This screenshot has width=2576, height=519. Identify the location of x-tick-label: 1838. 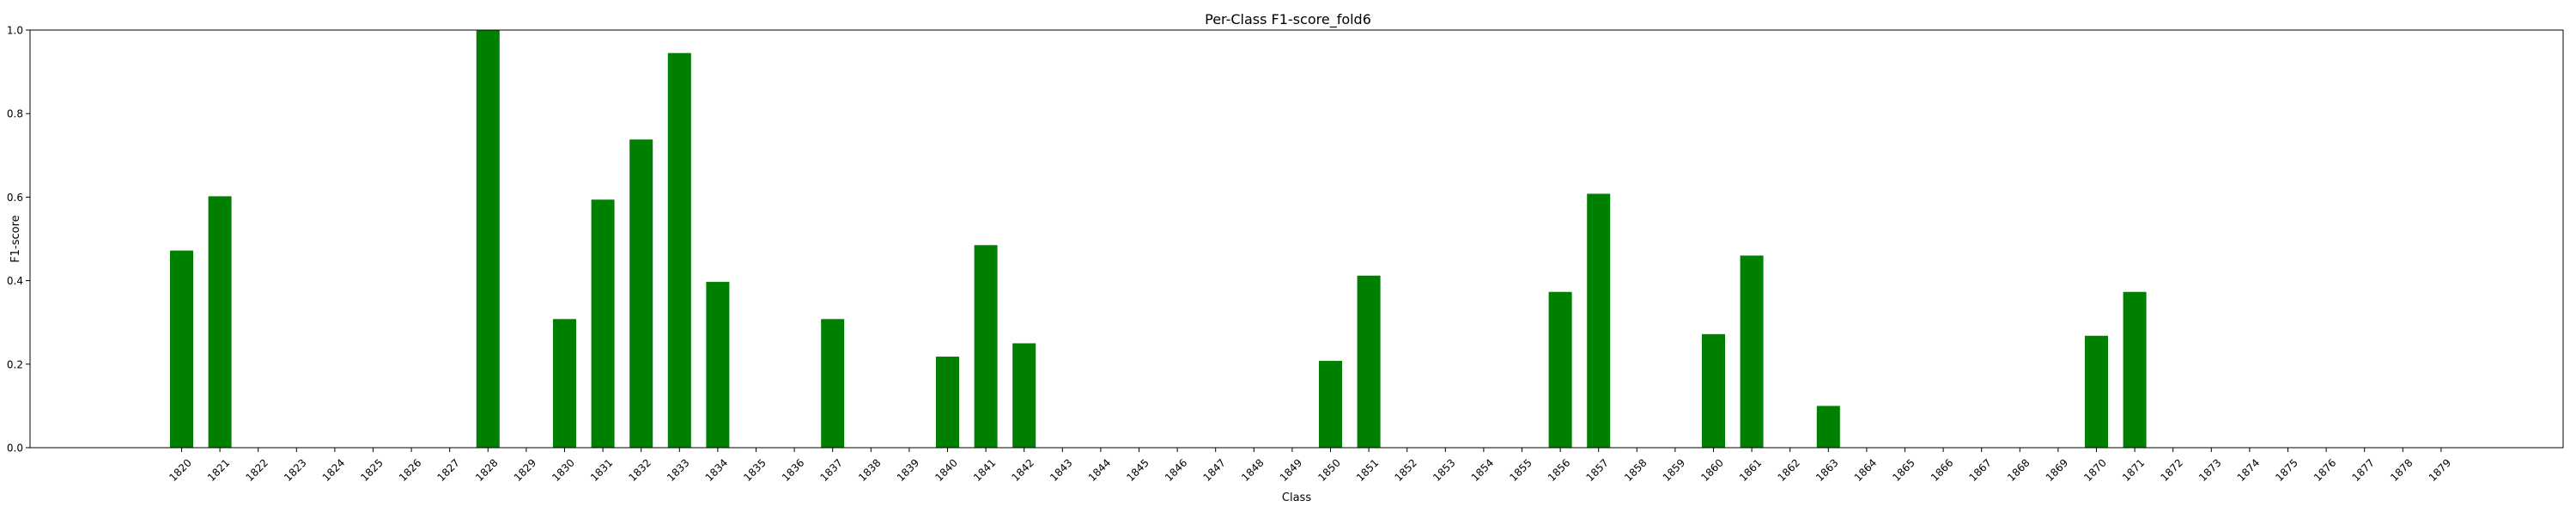
(870, 469).